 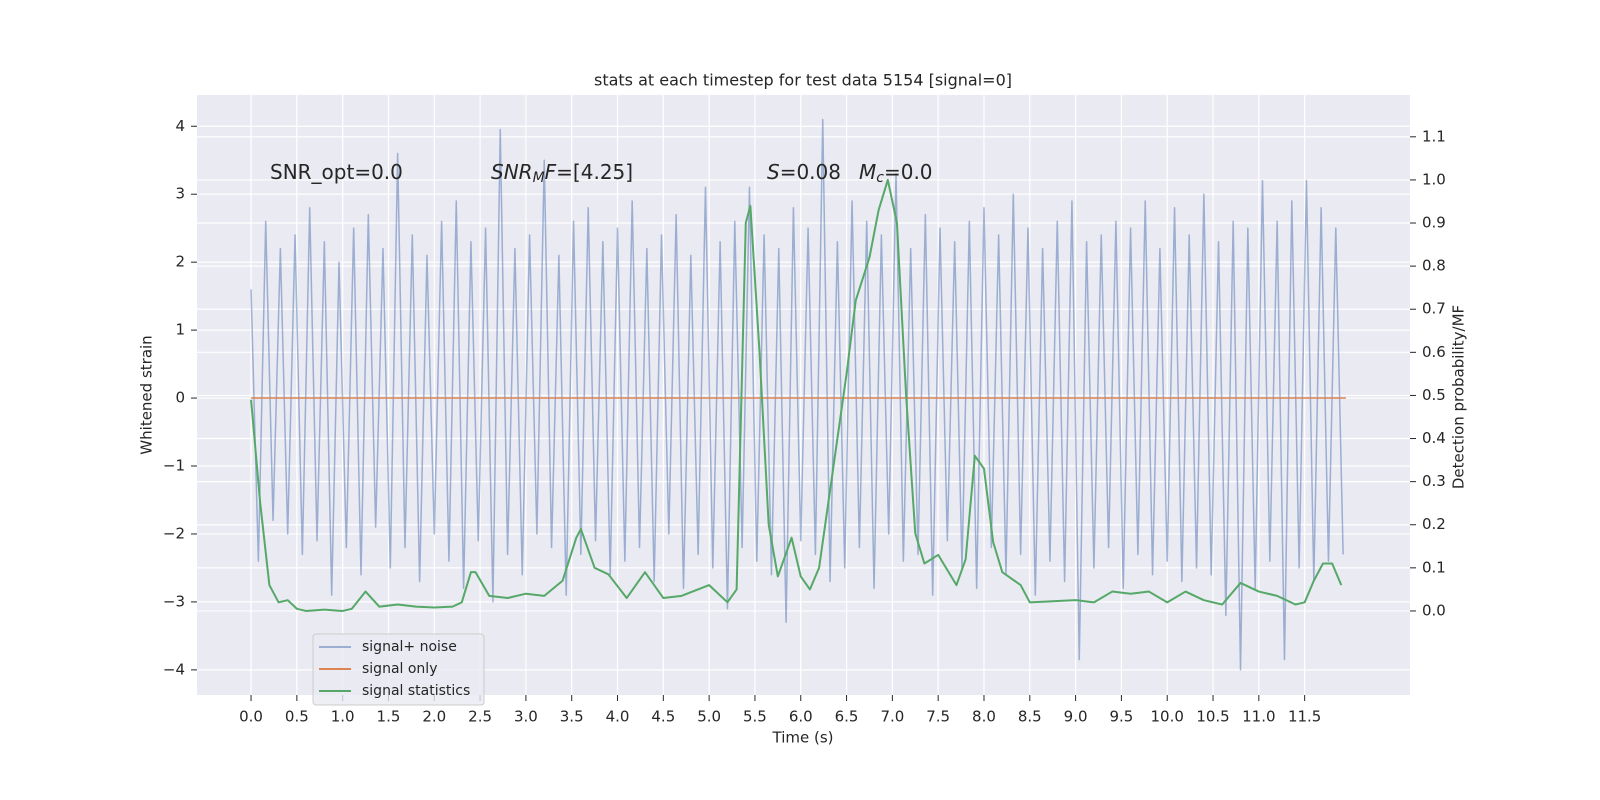 What do you see at coordinates (1167, 717) in the screenshot?
I see `x-tick-label: 10.0` at bounding box center [1167, 717].